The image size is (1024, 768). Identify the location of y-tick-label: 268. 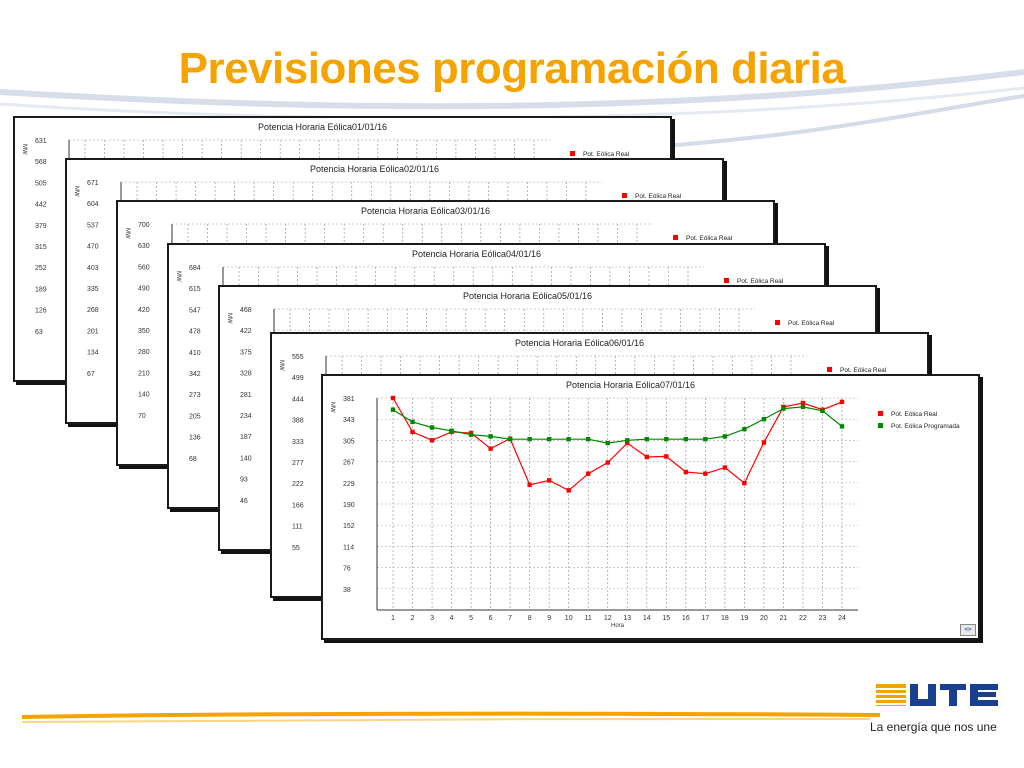
(93, 310).